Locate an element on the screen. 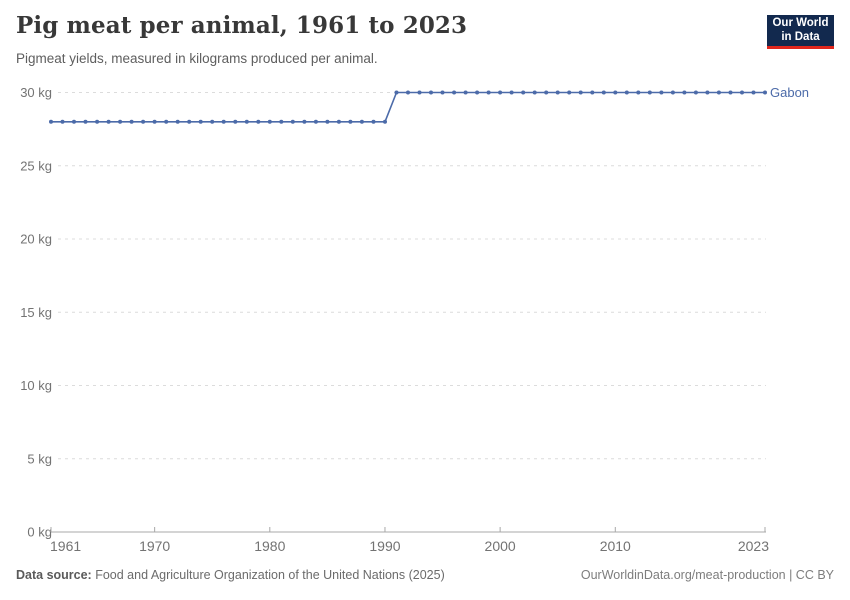 Image resolution: width=850 pixels, height=600 pixels. series-line-gabon is located at coordinates (408, 107).